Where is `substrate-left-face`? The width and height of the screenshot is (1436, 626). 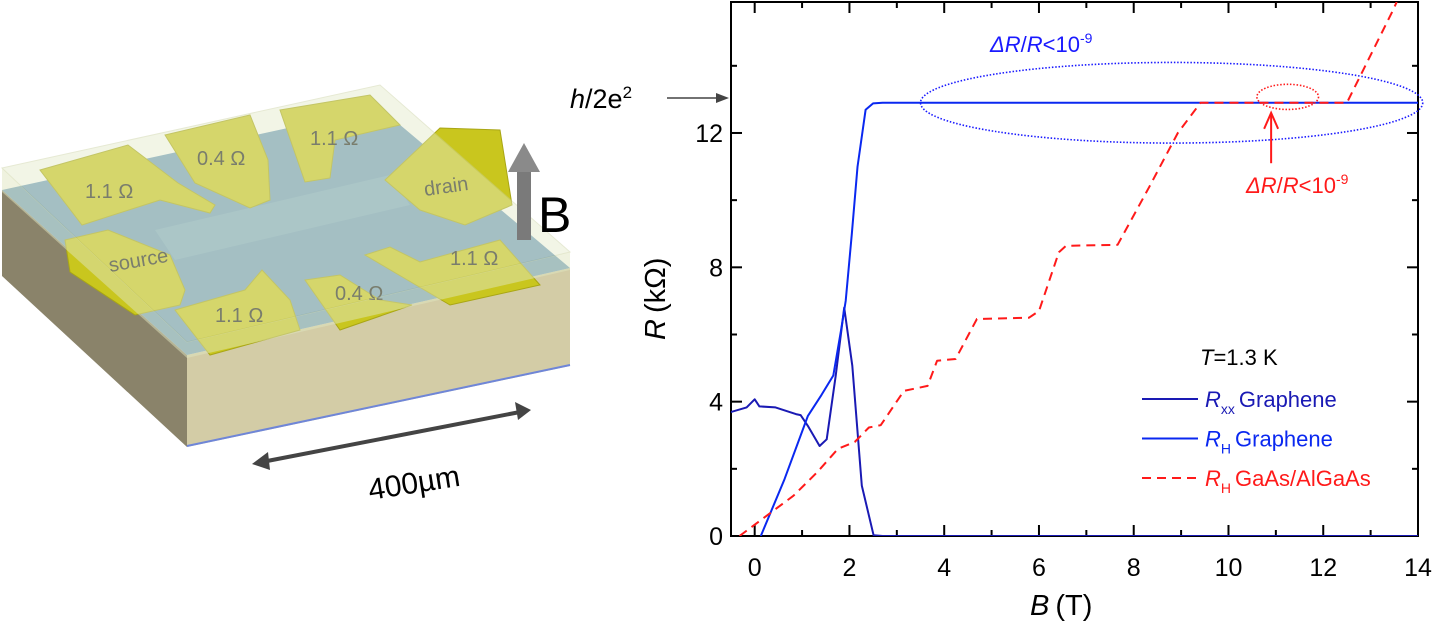
substrate-left-face is located at coordinates (94, 318).